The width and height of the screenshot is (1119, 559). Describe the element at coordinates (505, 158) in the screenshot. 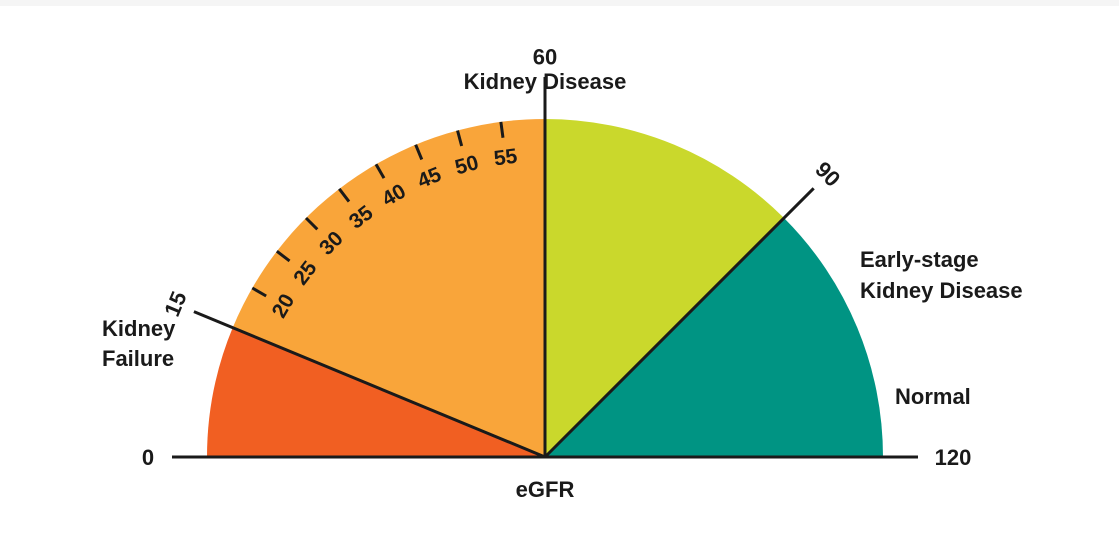

I see `tick-label-55: 55` at that location.